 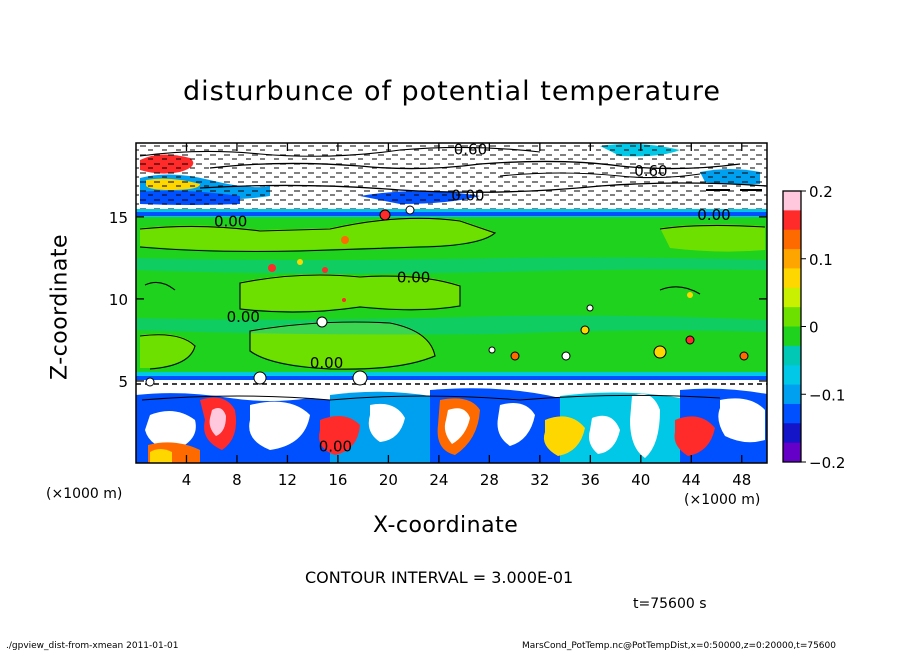 I want to click on x-tick-label: 4, so click(x=187, y=480).